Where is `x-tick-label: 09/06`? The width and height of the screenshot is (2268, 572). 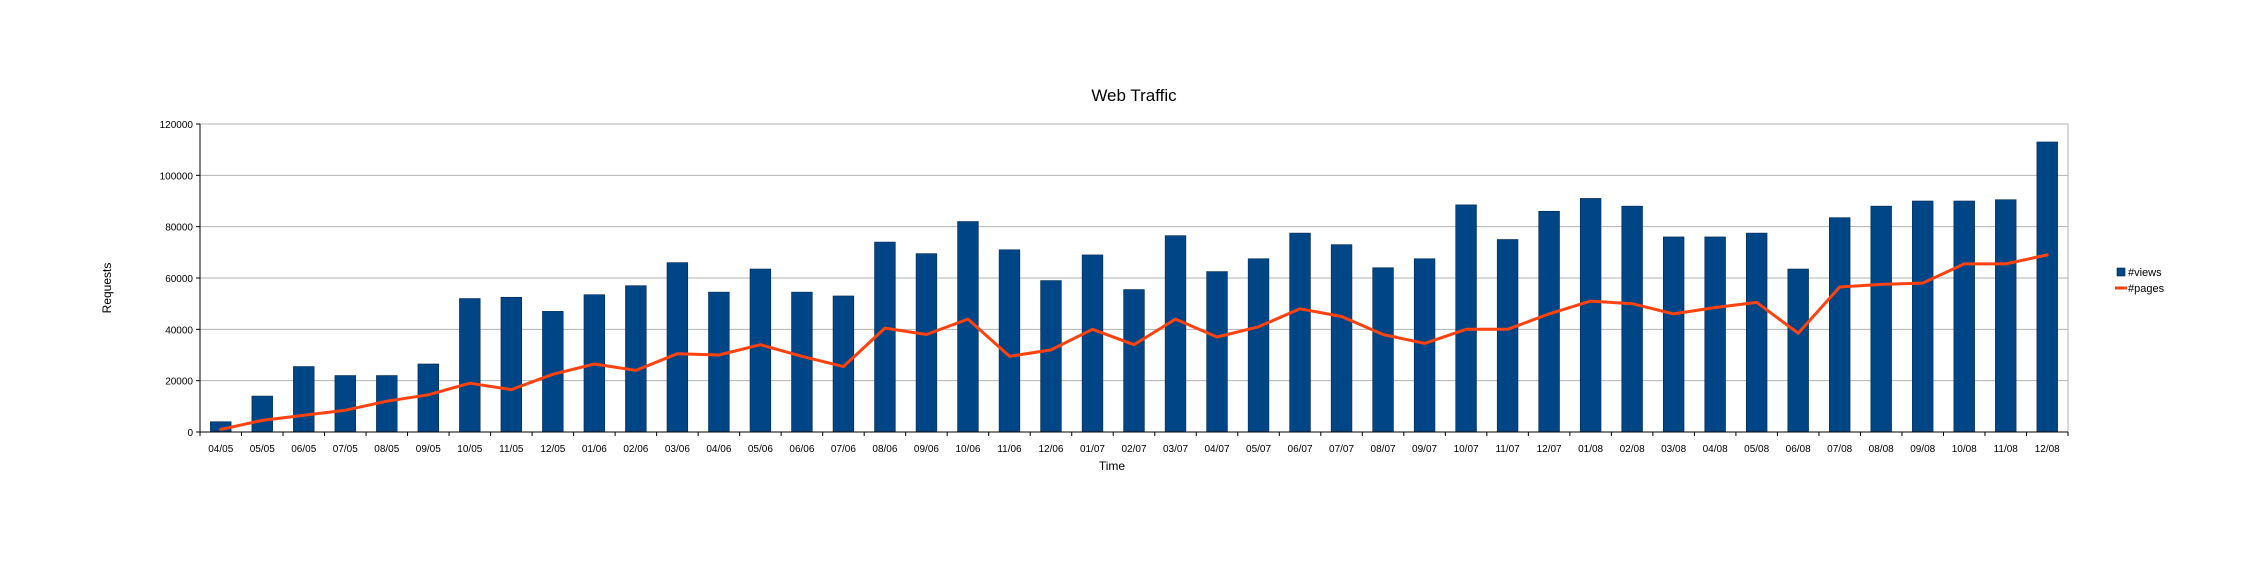
x-tick-label: 09/06 is located at coordinates (926, 449).